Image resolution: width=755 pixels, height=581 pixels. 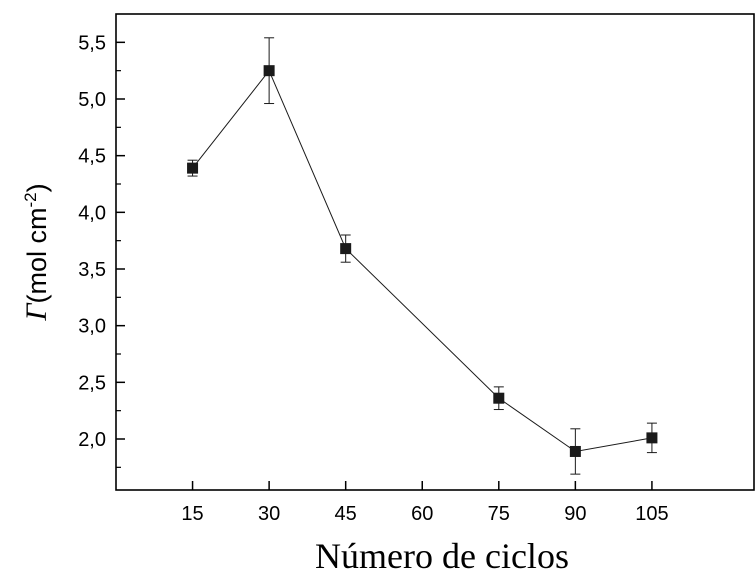 I want to click on y-tick-label: 4,0, so click(x=92, y=213).